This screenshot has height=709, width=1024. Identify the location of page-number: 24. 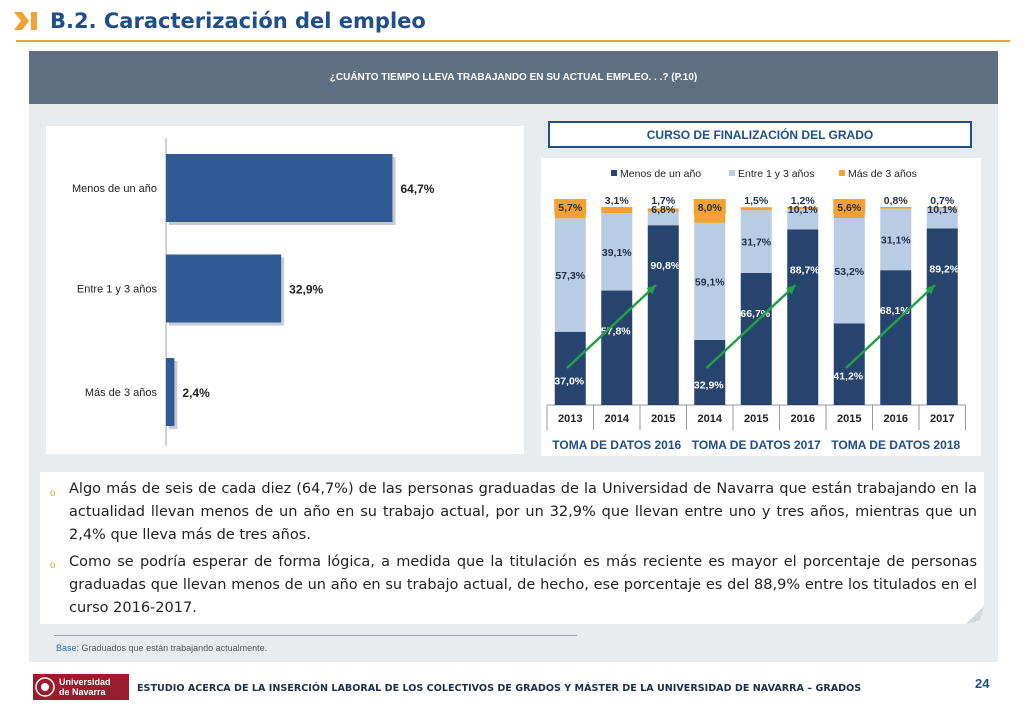
(982, 683).